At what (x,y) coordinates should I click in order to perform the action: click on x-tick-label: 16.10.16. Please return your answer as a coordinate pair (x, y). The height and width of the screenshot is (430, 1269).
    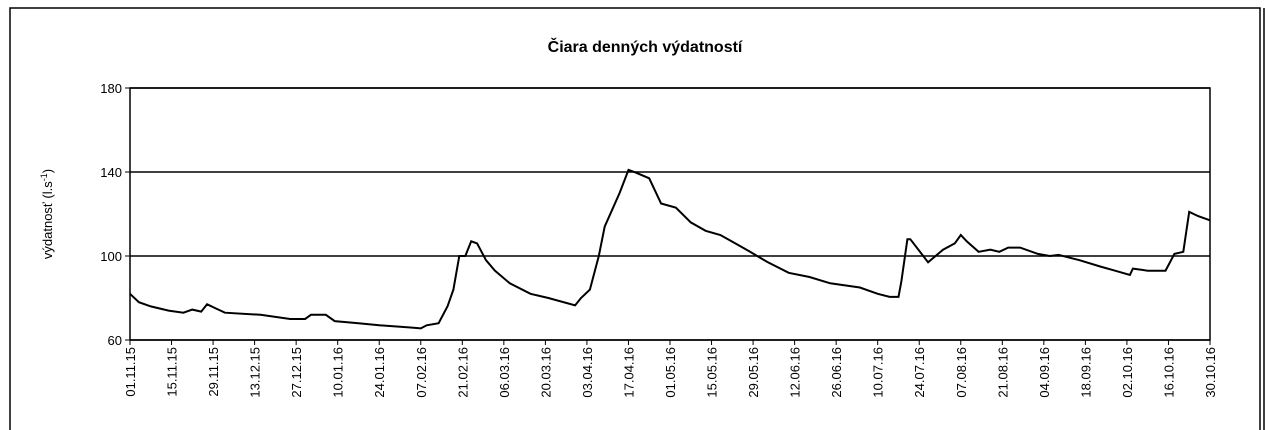
    Looking at the image, I should click on (1168, 372).